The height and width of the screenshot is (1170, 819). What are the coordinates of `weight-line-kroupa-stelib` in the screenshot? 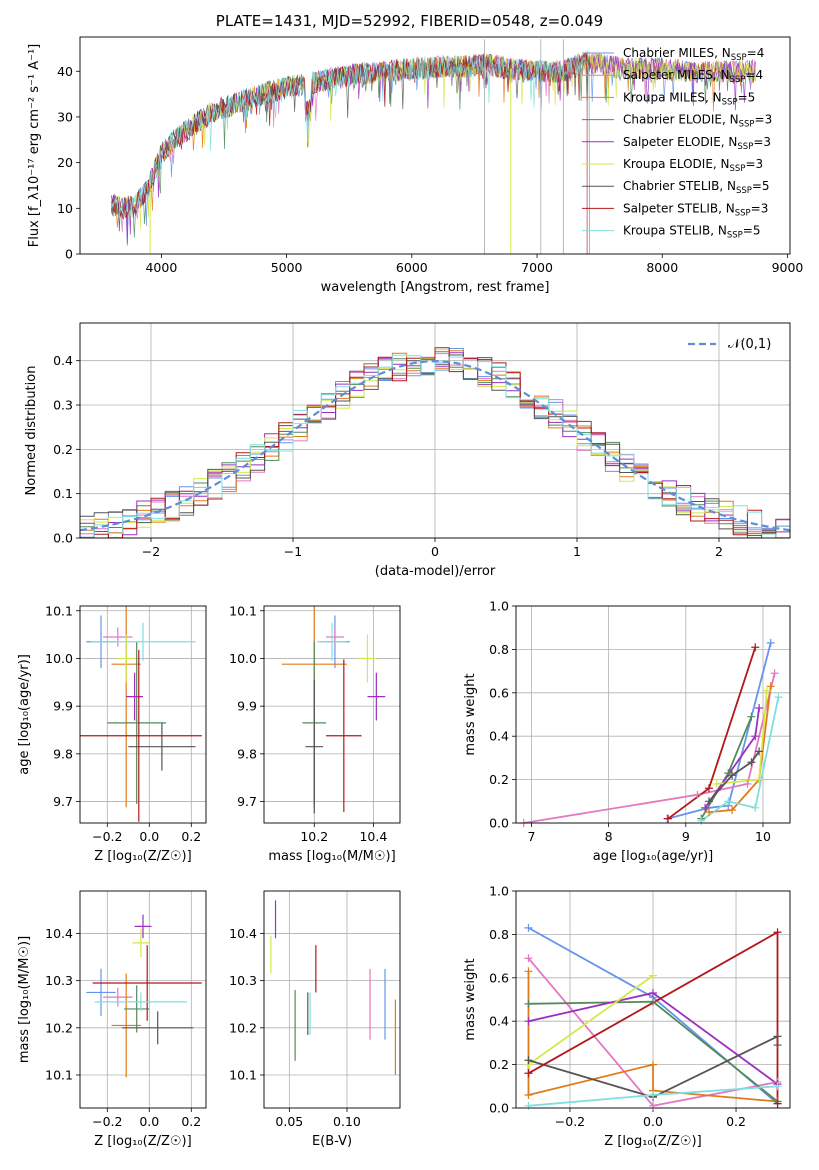 It's located at (740, 759).